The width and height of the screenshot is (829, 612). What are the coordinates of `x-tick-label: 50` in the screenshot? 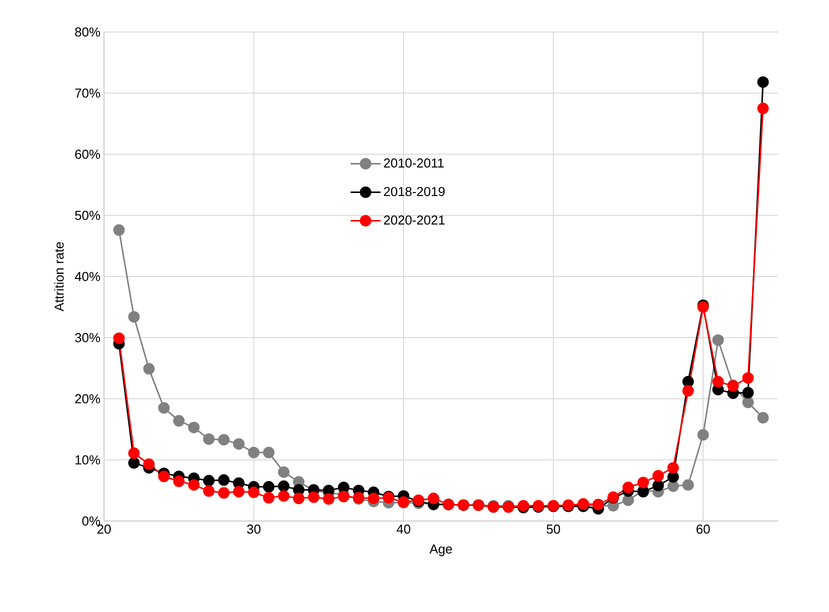 It's located at (553, 529).